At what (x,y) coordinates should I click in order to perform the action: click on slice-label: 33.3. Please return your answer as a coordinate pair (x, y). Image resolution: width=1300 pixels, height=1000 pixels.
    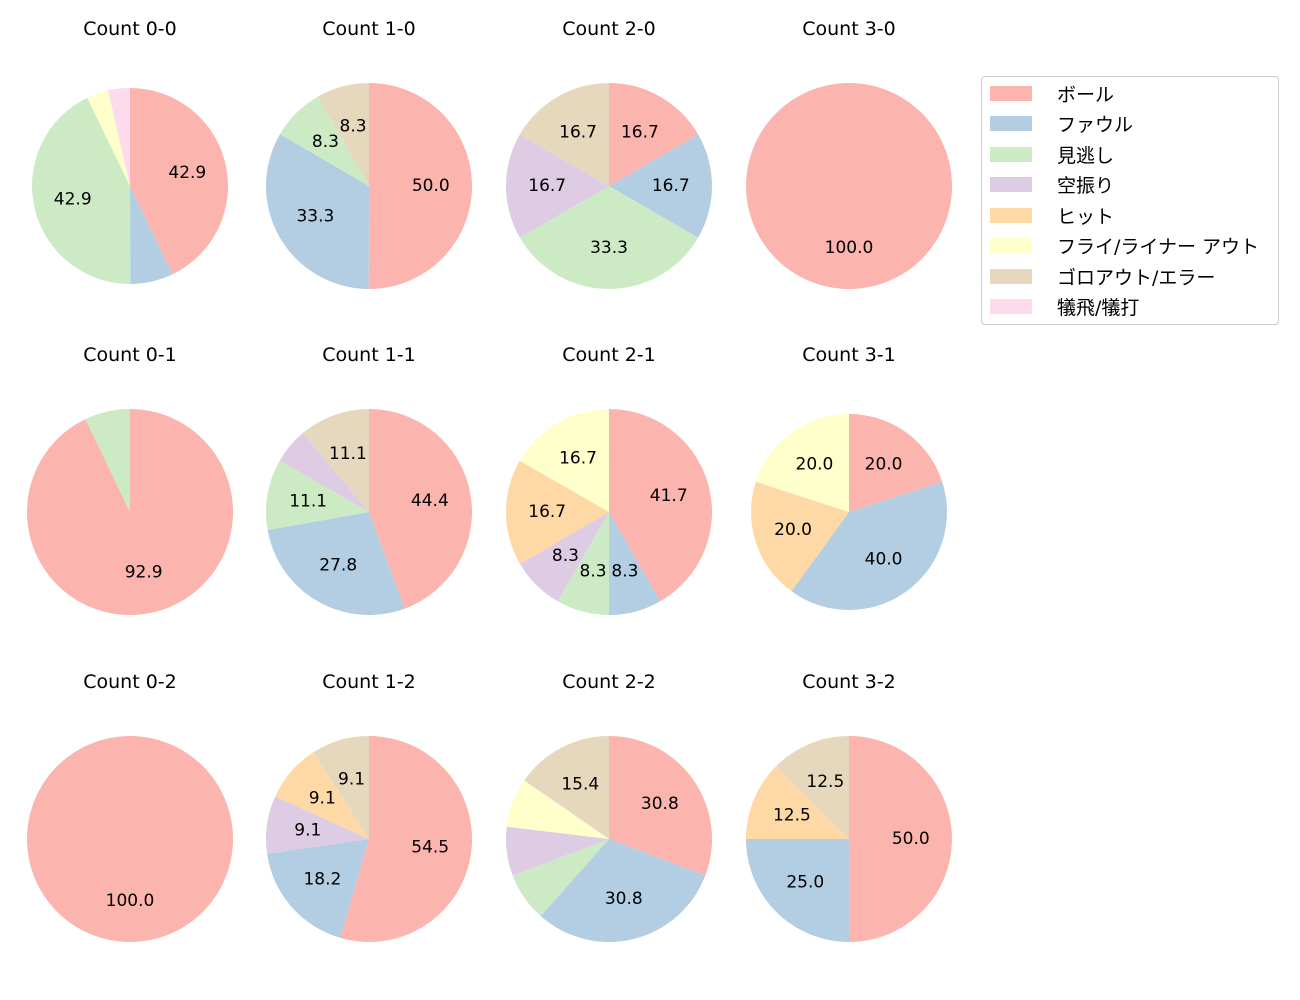
    Looking at the image, I should click on (609, 248).